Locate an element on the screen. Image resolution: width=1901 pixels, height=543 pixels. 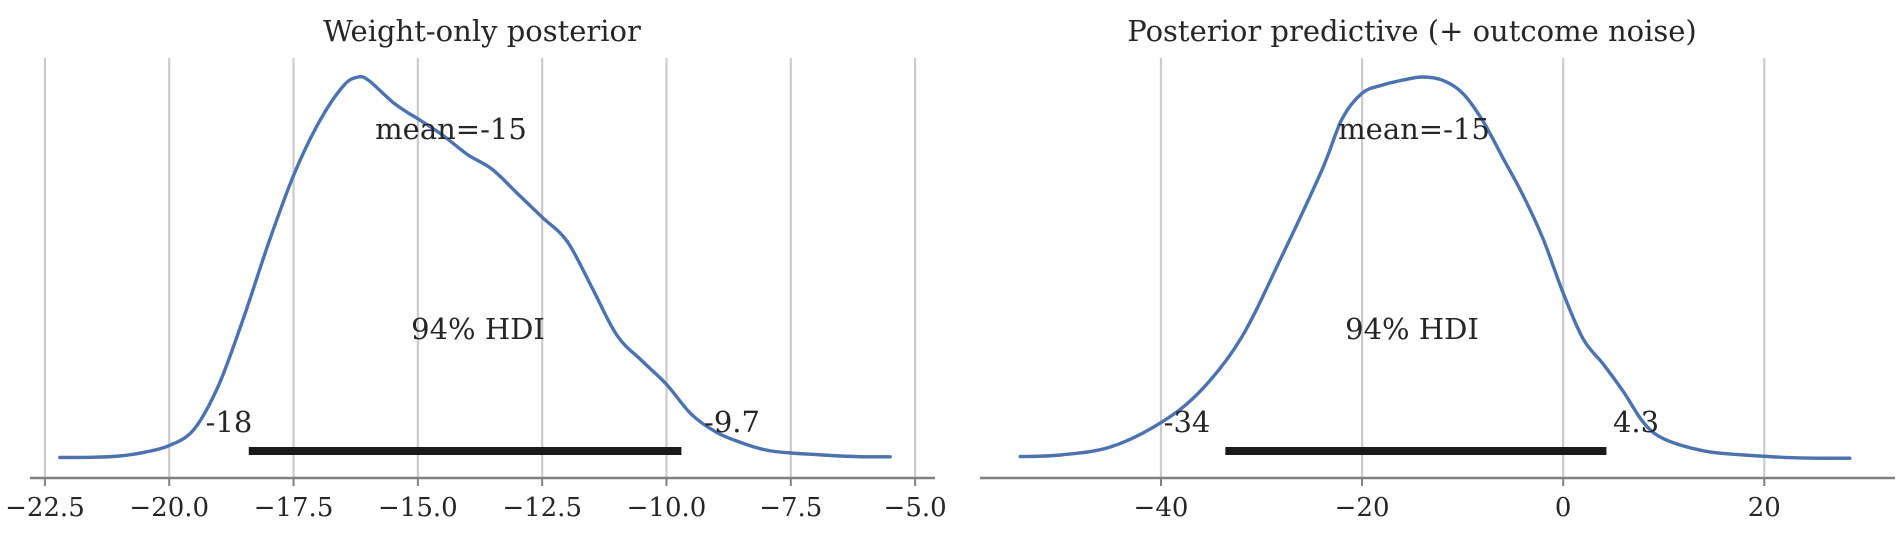
x-tick-label-weight-only-3: −15.0 is located at coordinates (418, 508).